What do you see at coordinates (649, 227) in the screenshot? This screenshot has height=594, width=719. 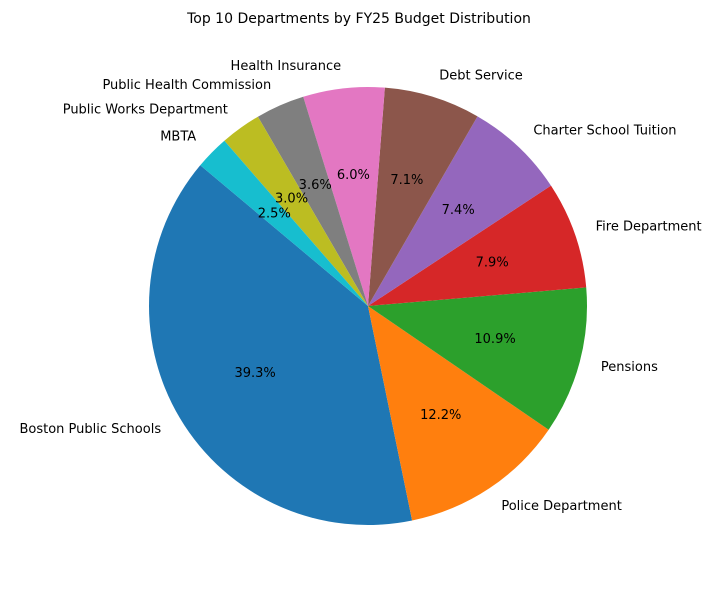 I see `category-label-fire-department: Fire Department` at bounding box center [649, 227].